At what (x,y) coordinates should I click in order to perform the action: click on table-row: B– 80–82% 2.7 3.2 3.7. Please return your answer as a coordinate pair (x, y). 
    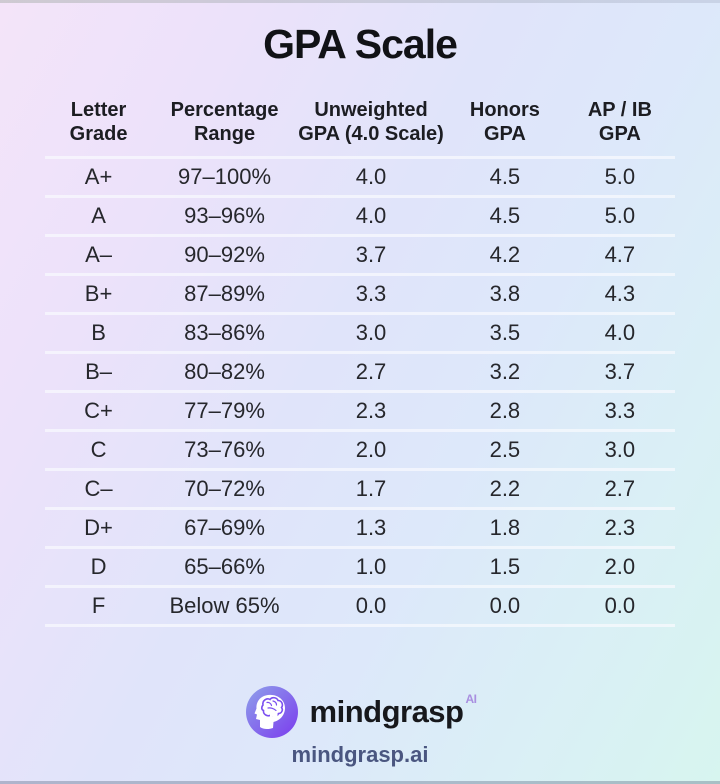
    Looking at the image, I should click on (360, 372).